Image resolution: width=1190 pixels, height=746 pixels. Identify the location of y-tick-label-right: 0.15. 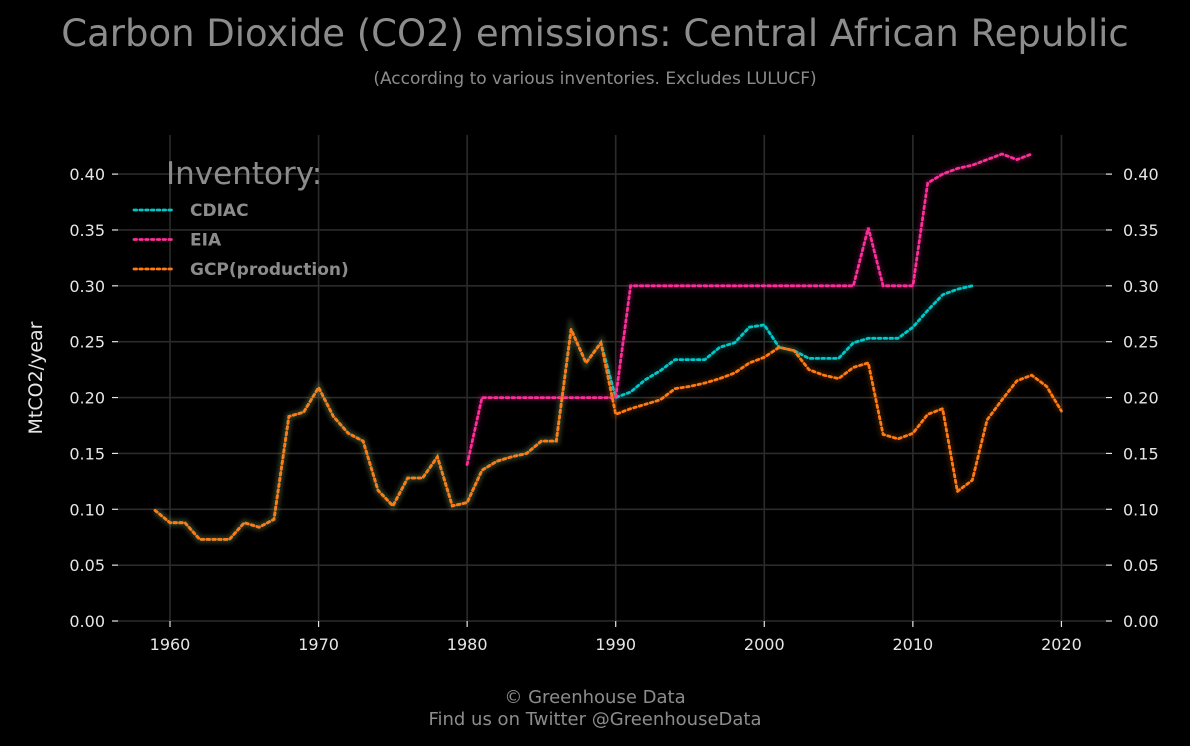
(1141, 453).